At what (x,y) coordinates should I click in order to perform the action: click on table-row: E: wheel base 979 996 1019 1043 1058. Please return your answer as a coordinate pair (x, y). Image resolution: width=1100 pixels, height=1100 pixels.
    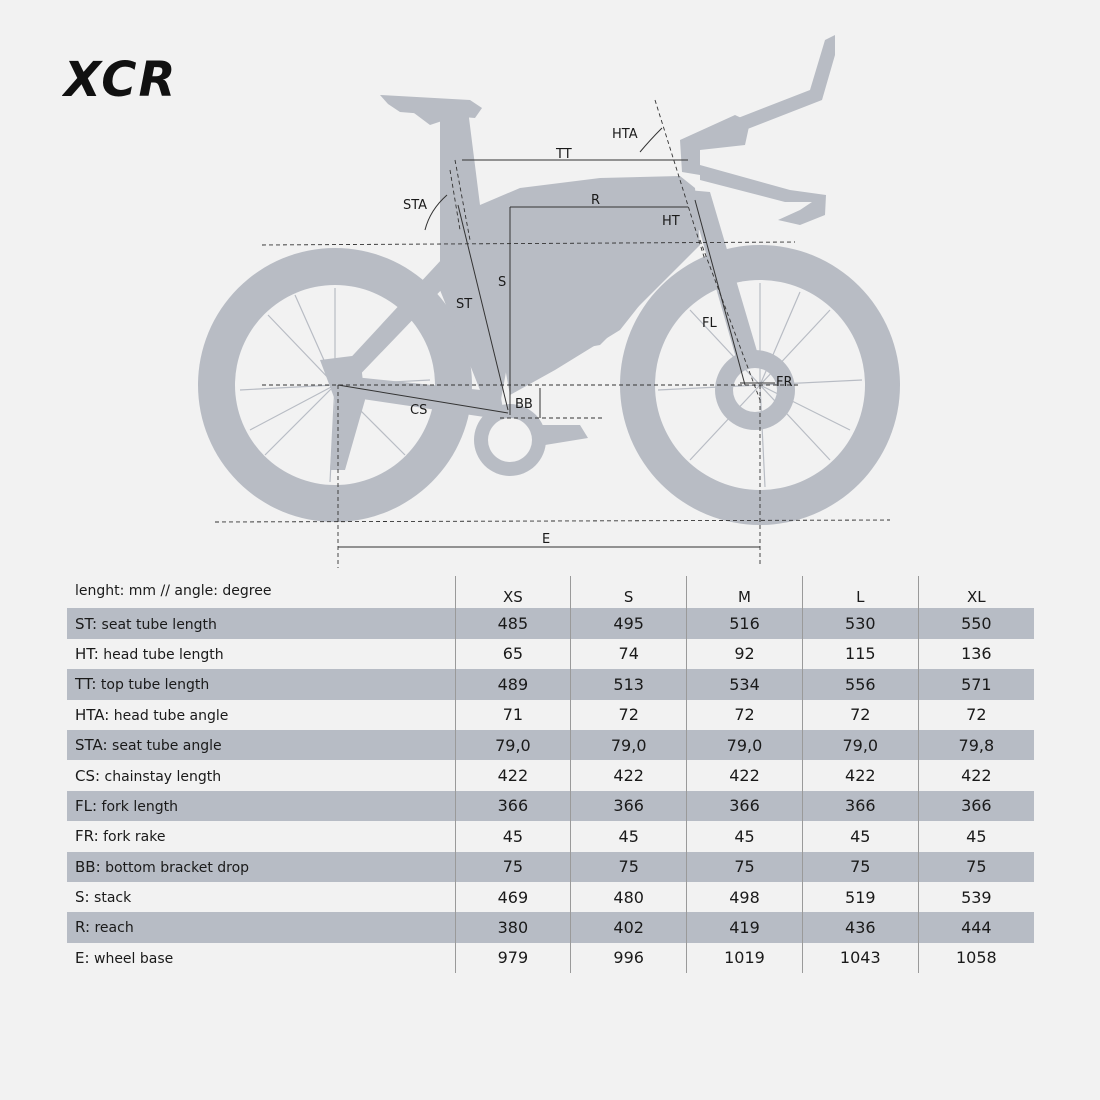
    Looking at the image, I should click on (550, 958).